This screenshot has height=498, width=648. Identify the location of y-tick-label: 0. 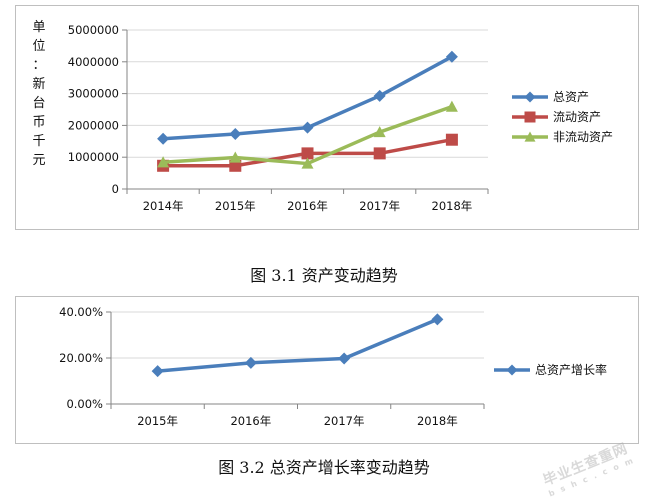
(115, 189).